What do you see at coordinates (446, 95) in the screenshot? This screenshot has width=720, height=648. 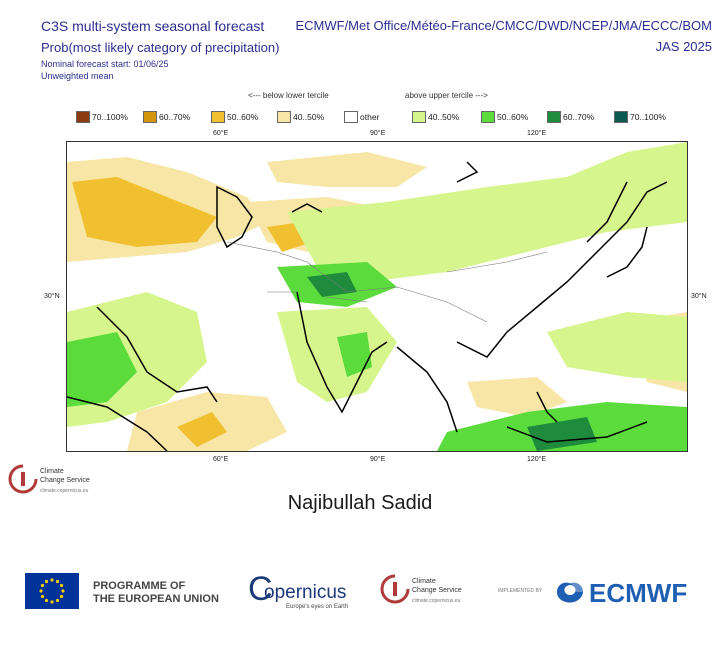 I see `above-tercile-label: above upper tercile --->` at bounding box center [446, 95].